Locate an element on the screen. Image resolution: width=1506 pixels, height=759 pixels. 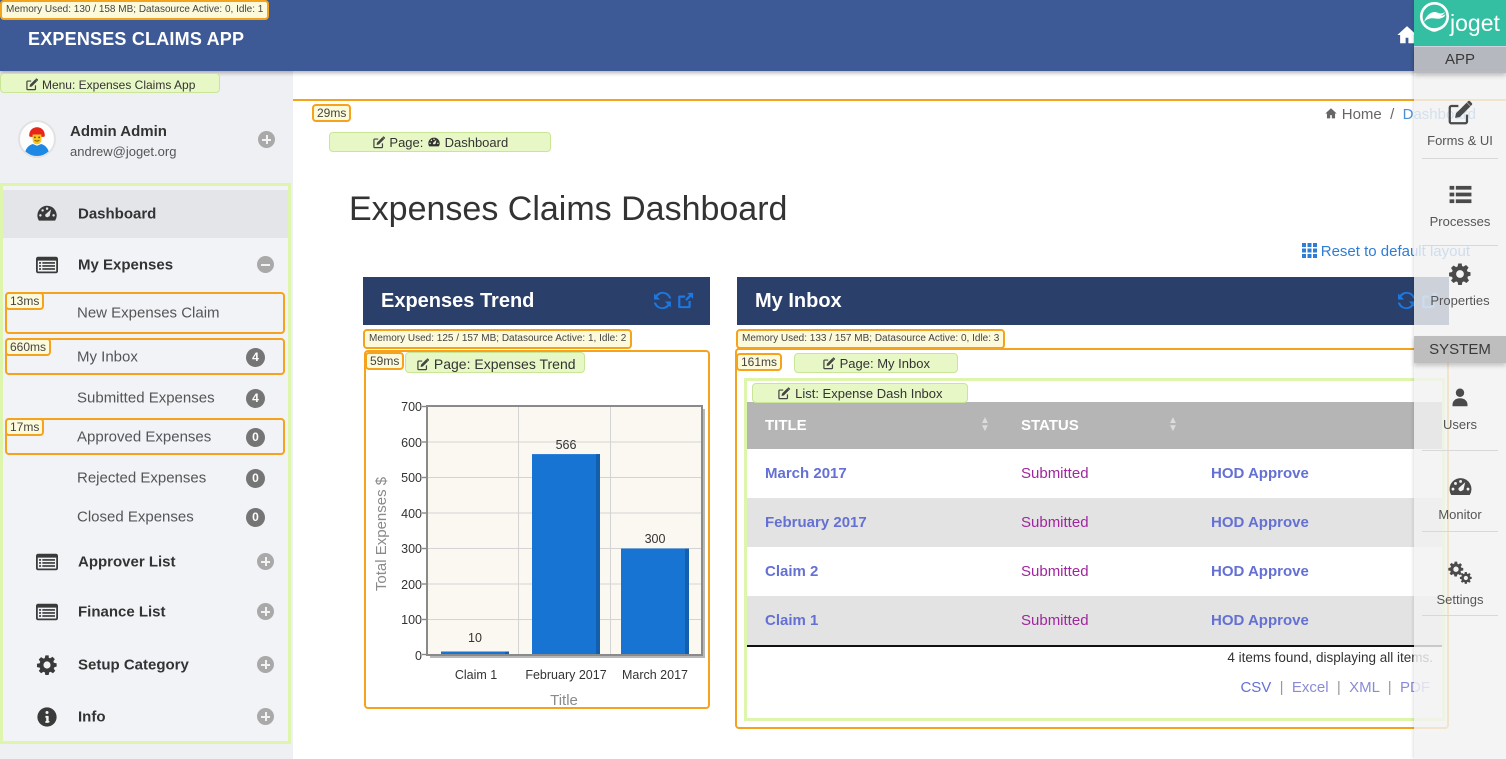
svg-text: February 2017 is located at coordinates (565, 675).